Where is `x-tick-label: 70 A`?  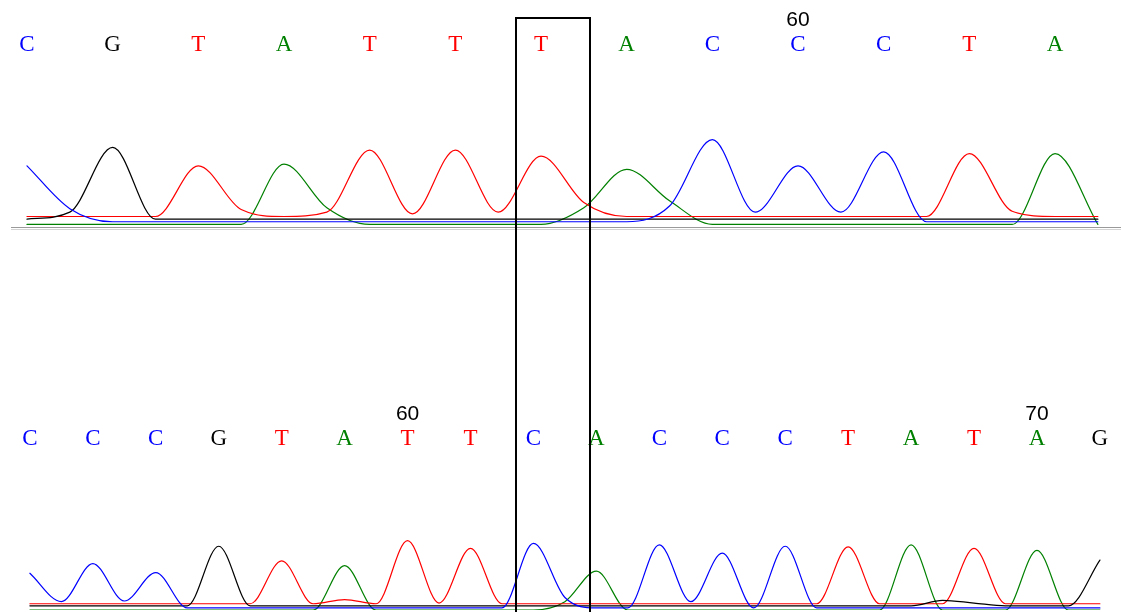 x-tick-label: 70 A is located at coordinates (1037, 425).